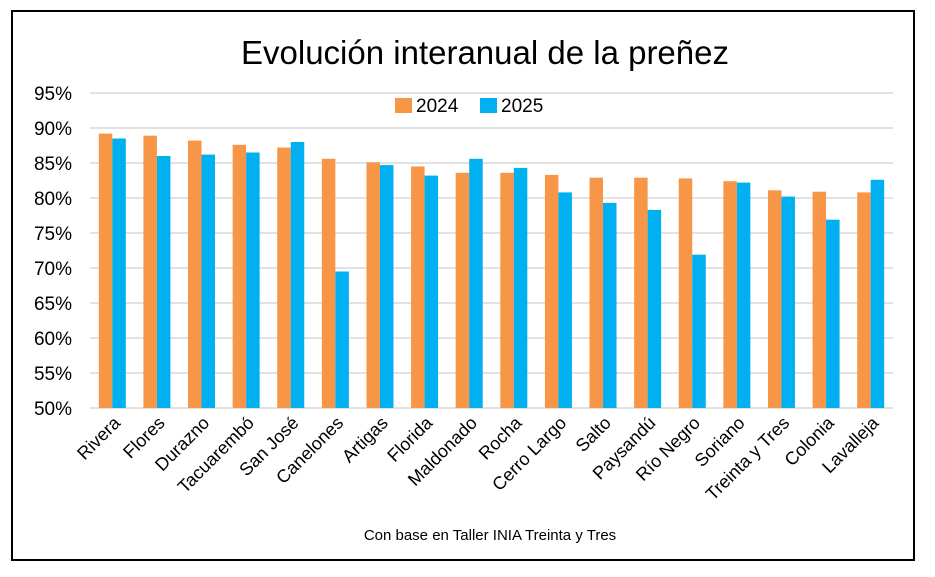 This screenshot has width=935, height=577. I want to click on x-tick-label: Artigas, so click(365, 440).